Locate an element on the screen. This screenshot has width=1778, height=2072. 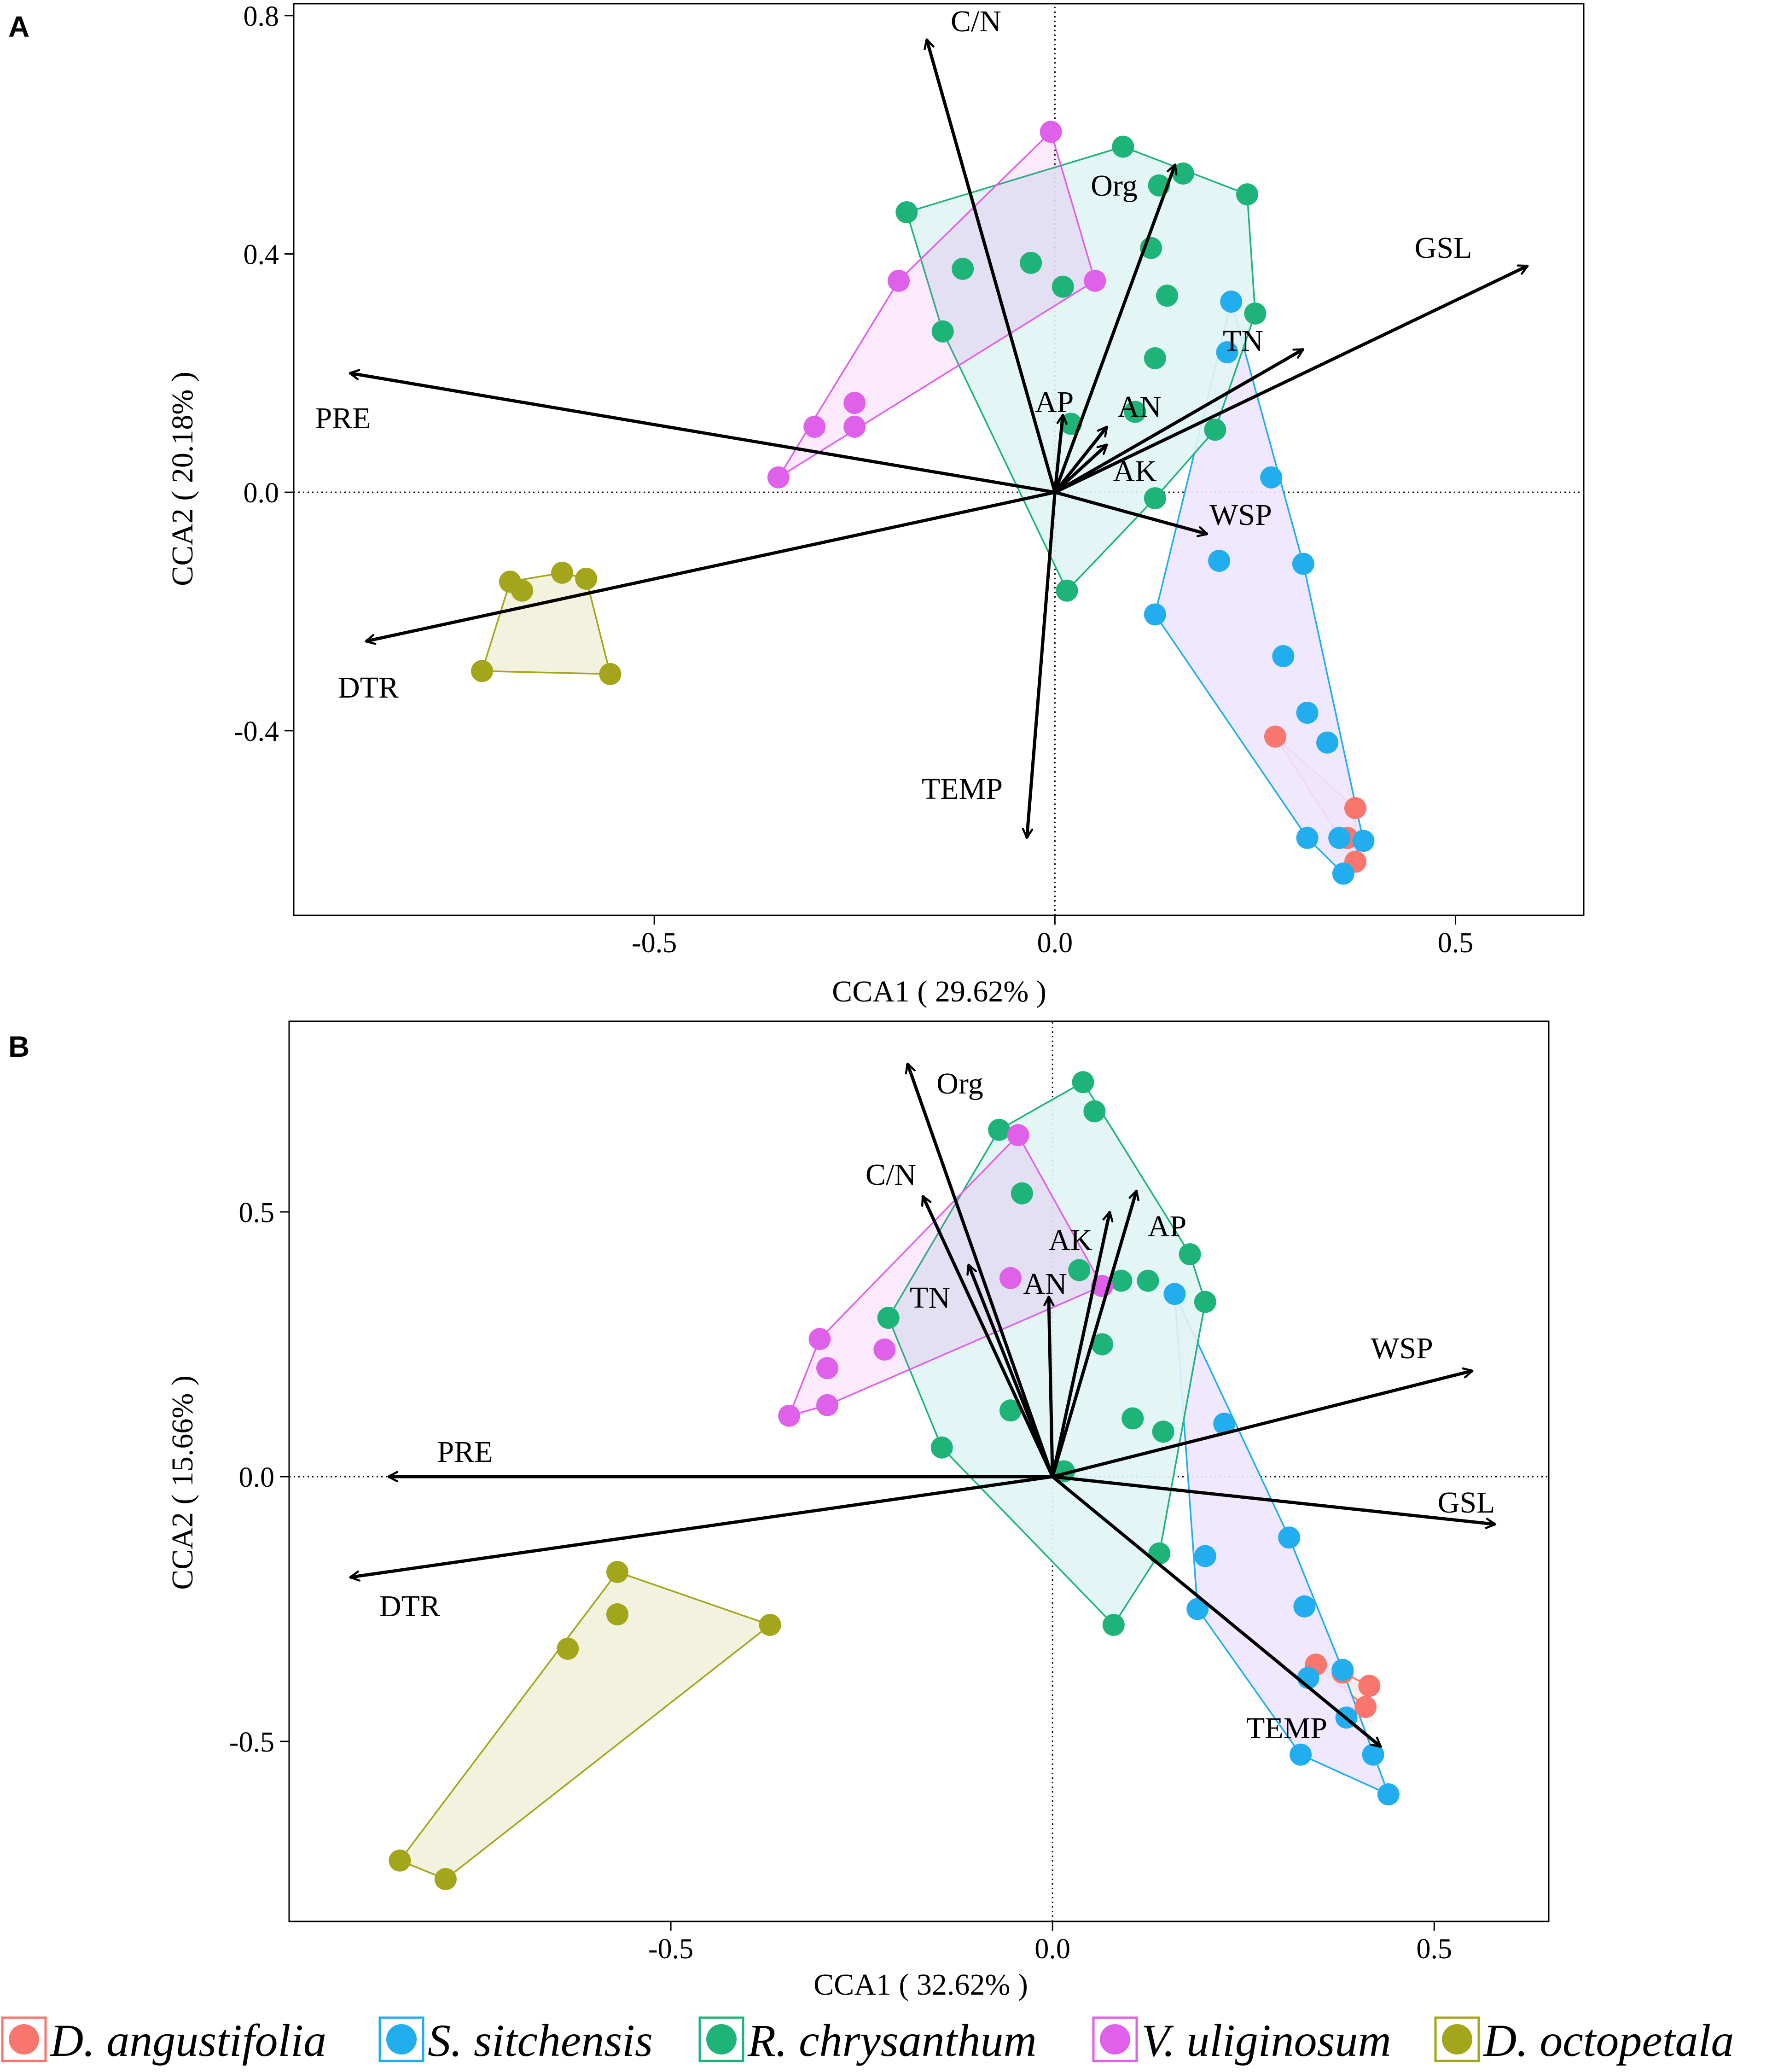
panel-b-vector-temp is located at coordinates (1216, 1611).